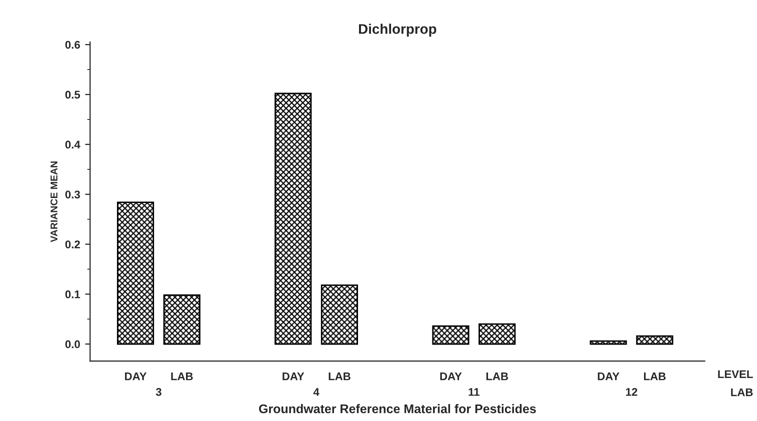  I want to click on text: LEVEL, so click(735, 374).